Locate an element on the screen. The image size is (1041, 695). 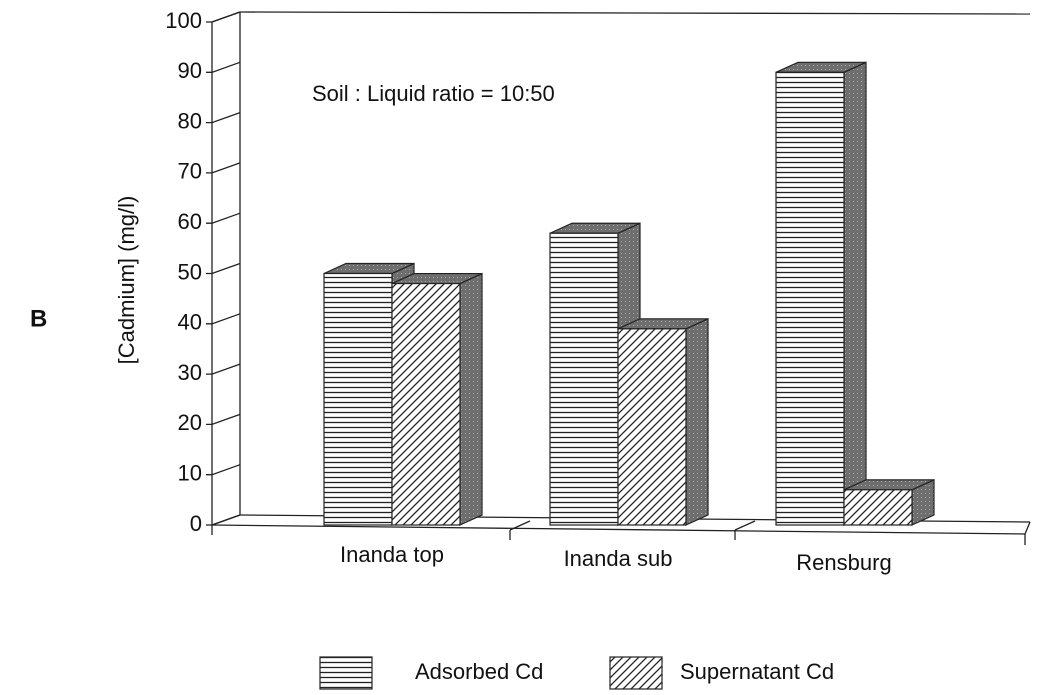
y-tick-label: 0 is located at coordinates (196, 523).